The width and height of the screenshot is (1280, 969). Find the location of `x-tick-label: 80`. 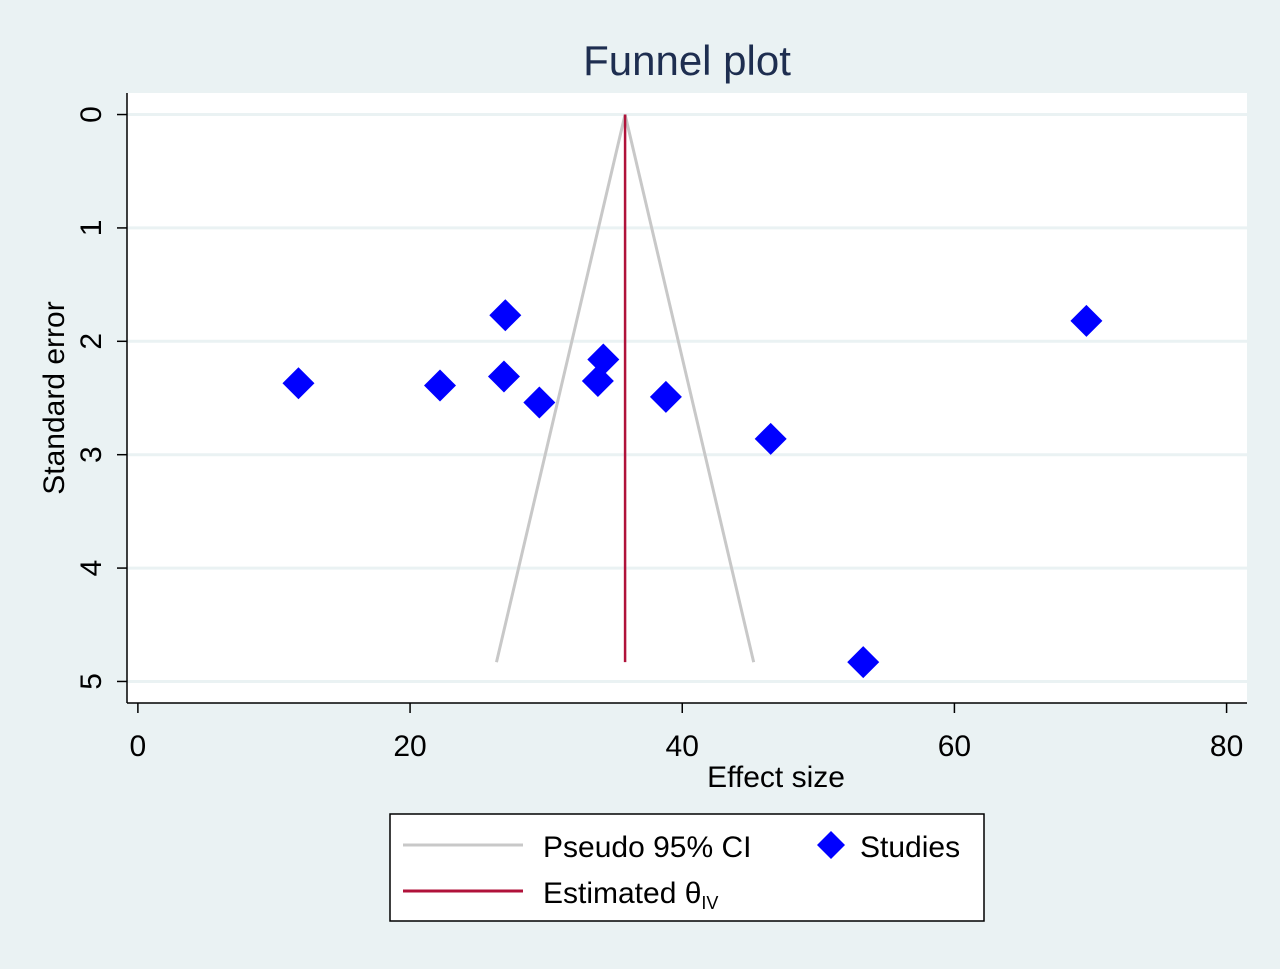

x-tick-label: 80 is located at coordinates (1226, 746).